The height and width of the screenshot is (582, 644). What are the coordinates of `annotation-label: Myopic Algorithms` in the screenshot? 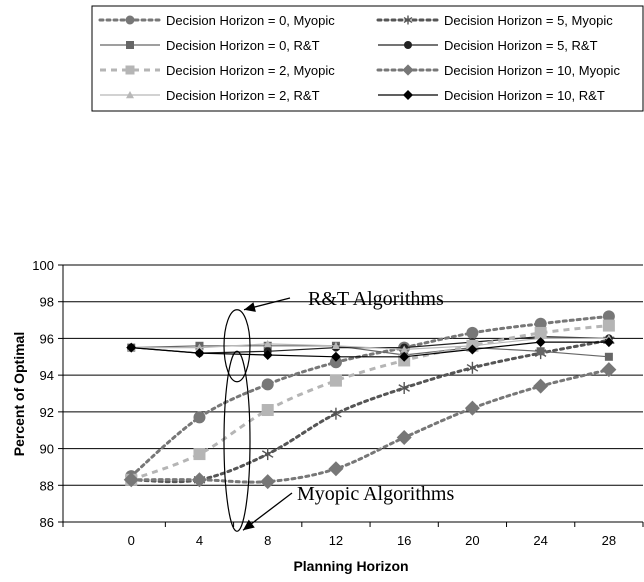 It's located at (375, 494).